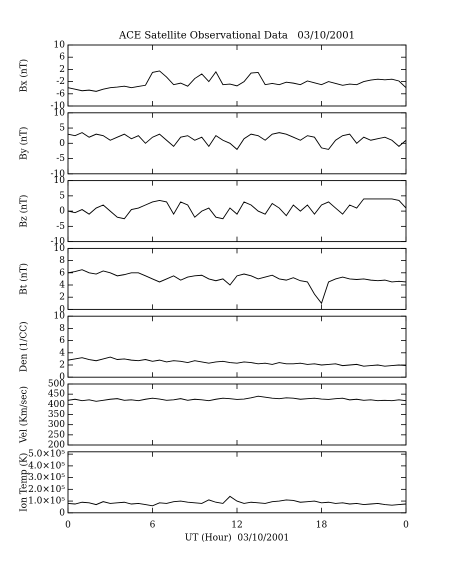  What do you see at coordinates (56, 446) in the screenshot?
I see `y-tick-label: 200` at bounding box center [56, 446].